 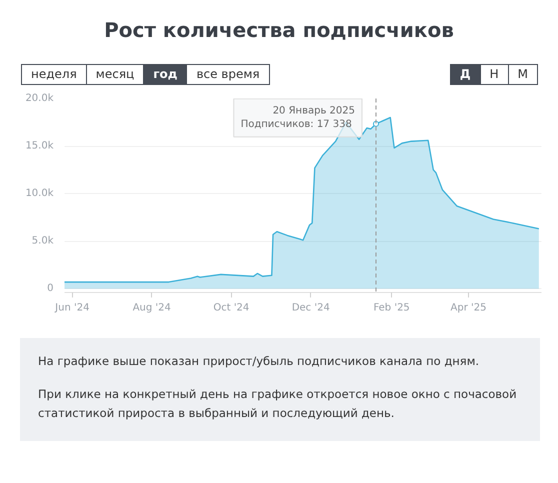 What do you see at coordinates (523, 74) in the screenshot?
I see `text: М` at bounding box center [523, 74].